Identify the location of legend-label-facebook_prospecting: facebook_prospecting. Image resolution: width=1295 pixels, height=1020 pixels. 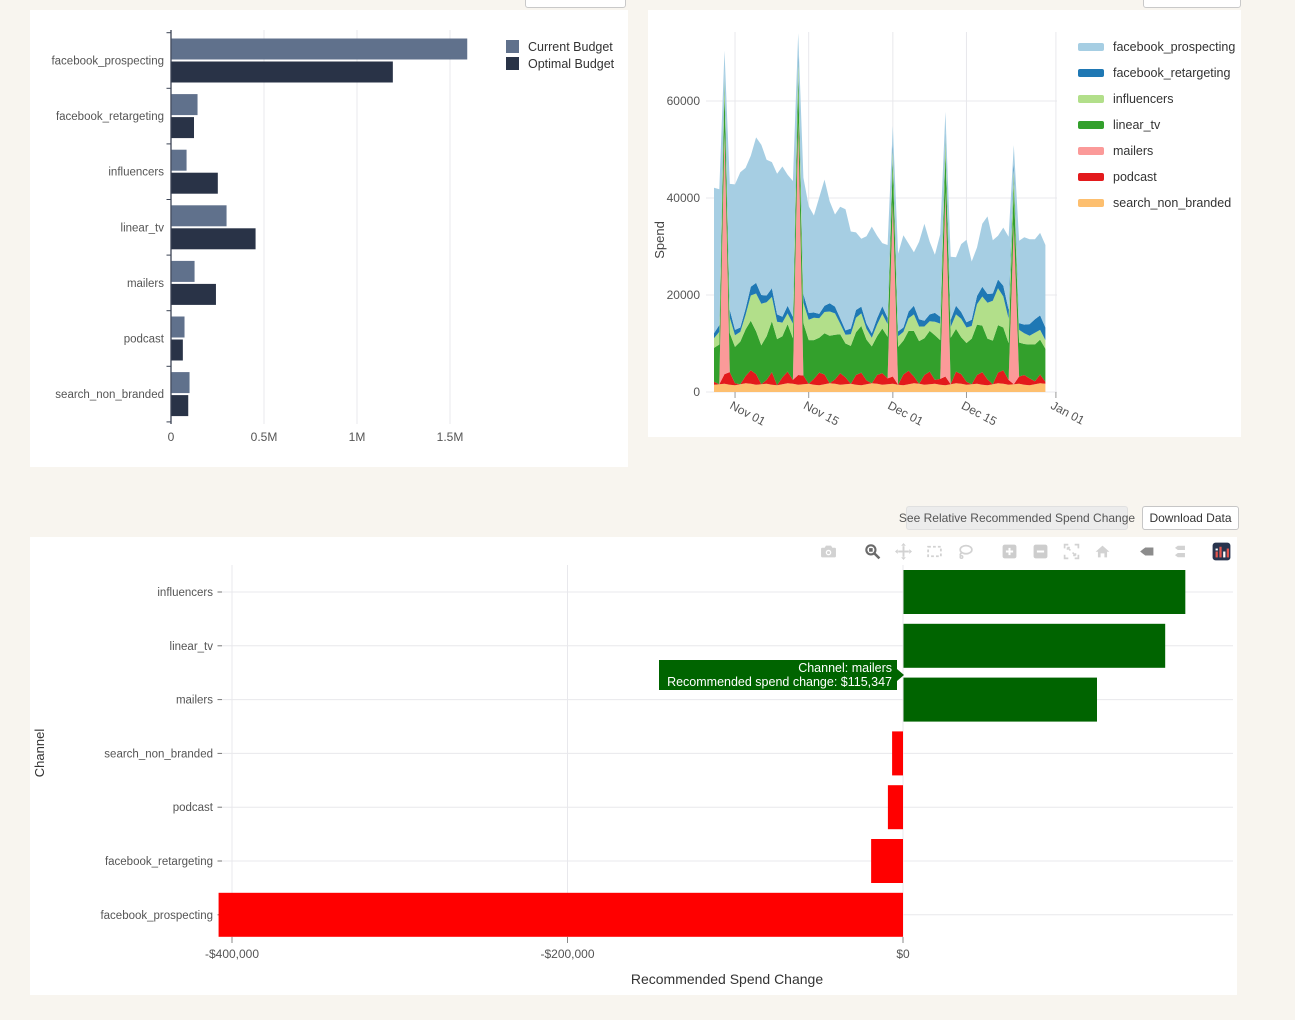
(1174, 46).